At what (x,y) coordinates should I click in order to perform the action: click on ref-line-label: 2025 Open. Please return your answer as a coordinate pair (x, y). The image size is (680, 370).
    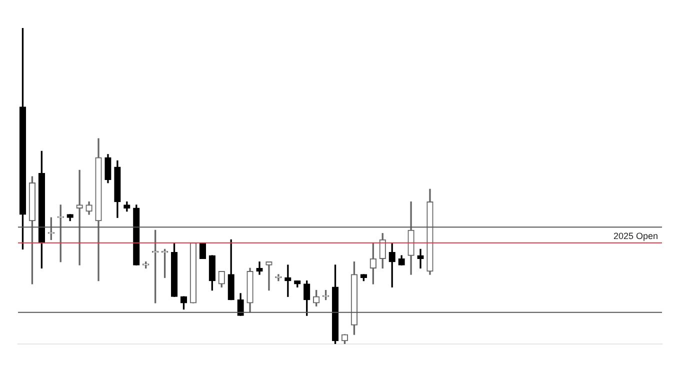
    Looking at the image, I should click on (635, 235).